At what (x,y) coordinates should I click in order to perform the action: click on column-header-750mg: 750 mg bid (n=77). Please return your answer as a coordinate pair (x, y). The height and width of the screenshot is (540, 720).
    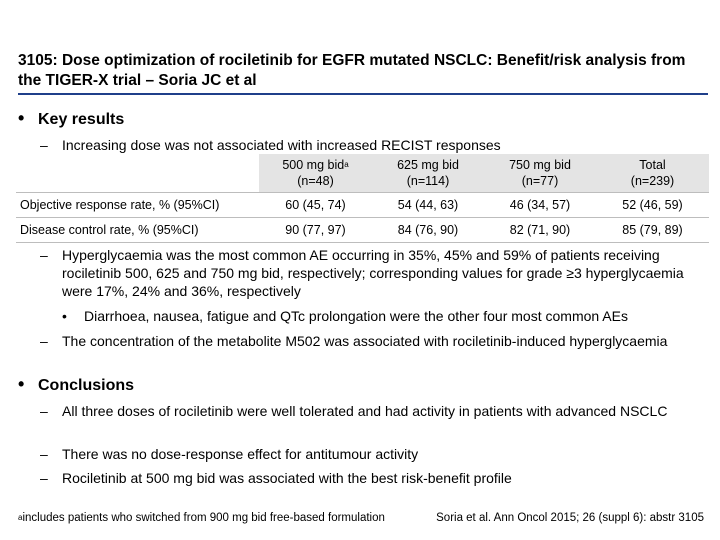
    Looking at the image, I should click on (540, 173).